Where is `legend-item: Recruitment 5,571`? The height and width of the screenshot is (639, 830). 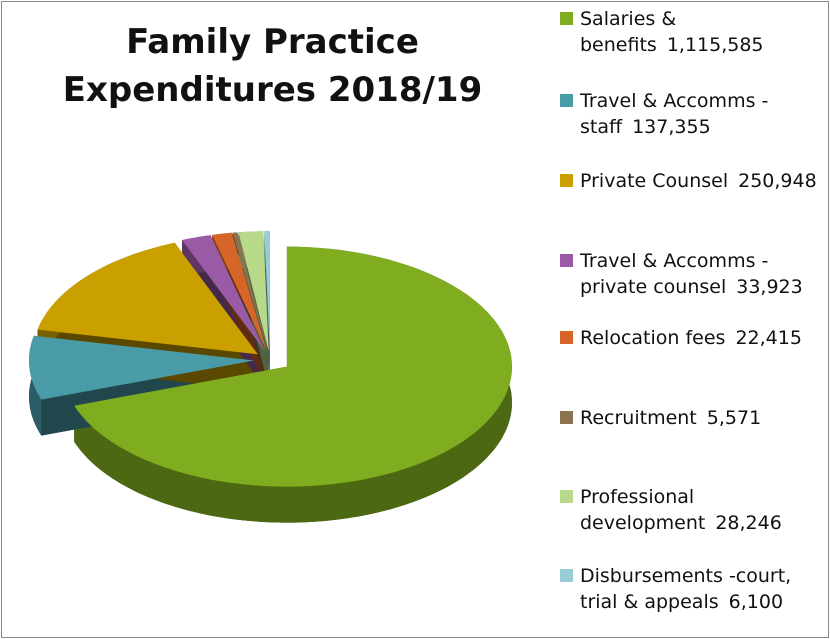
legend-item: Recruitment 5,571 is located at coordinates (689, 418).